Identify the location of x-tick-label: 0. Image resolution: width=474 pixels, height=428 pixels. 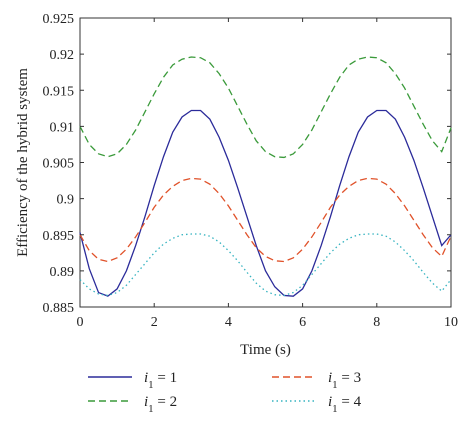
(80, 322).